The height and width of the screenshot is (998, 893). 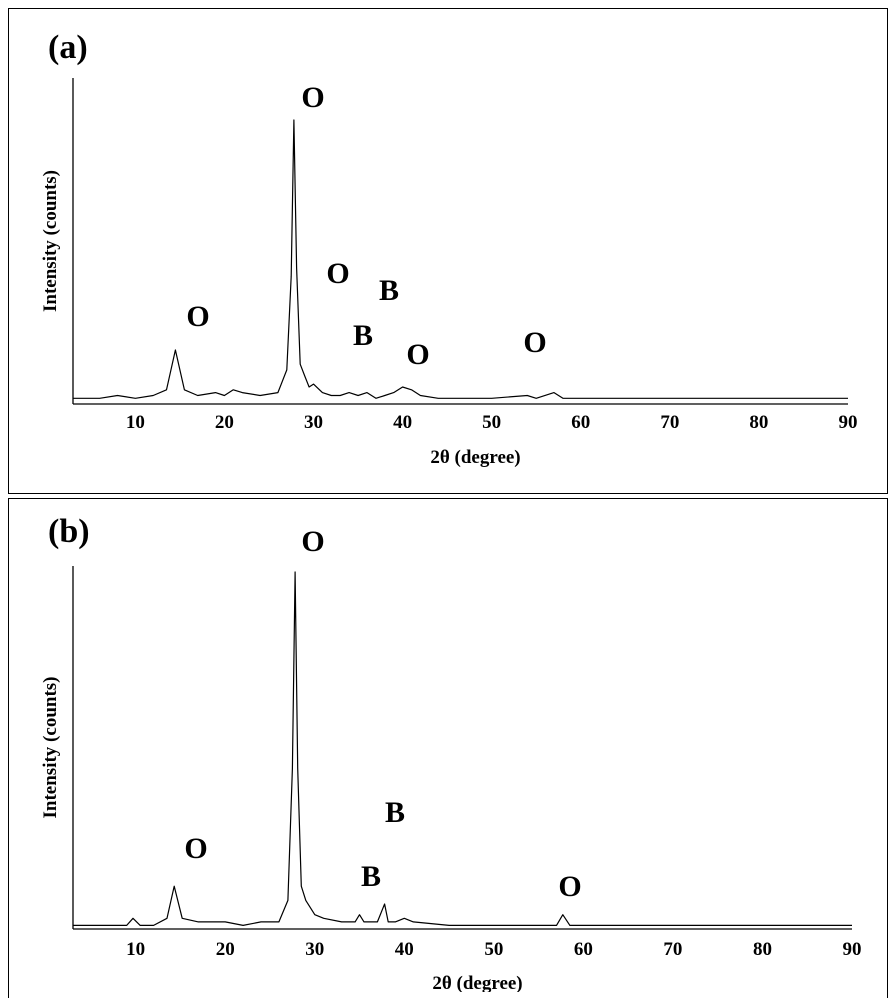 What do you see at coordinates (69, 531) in the screenshot?
I see `panel-label: (b)` at bounding box center [69, 531].